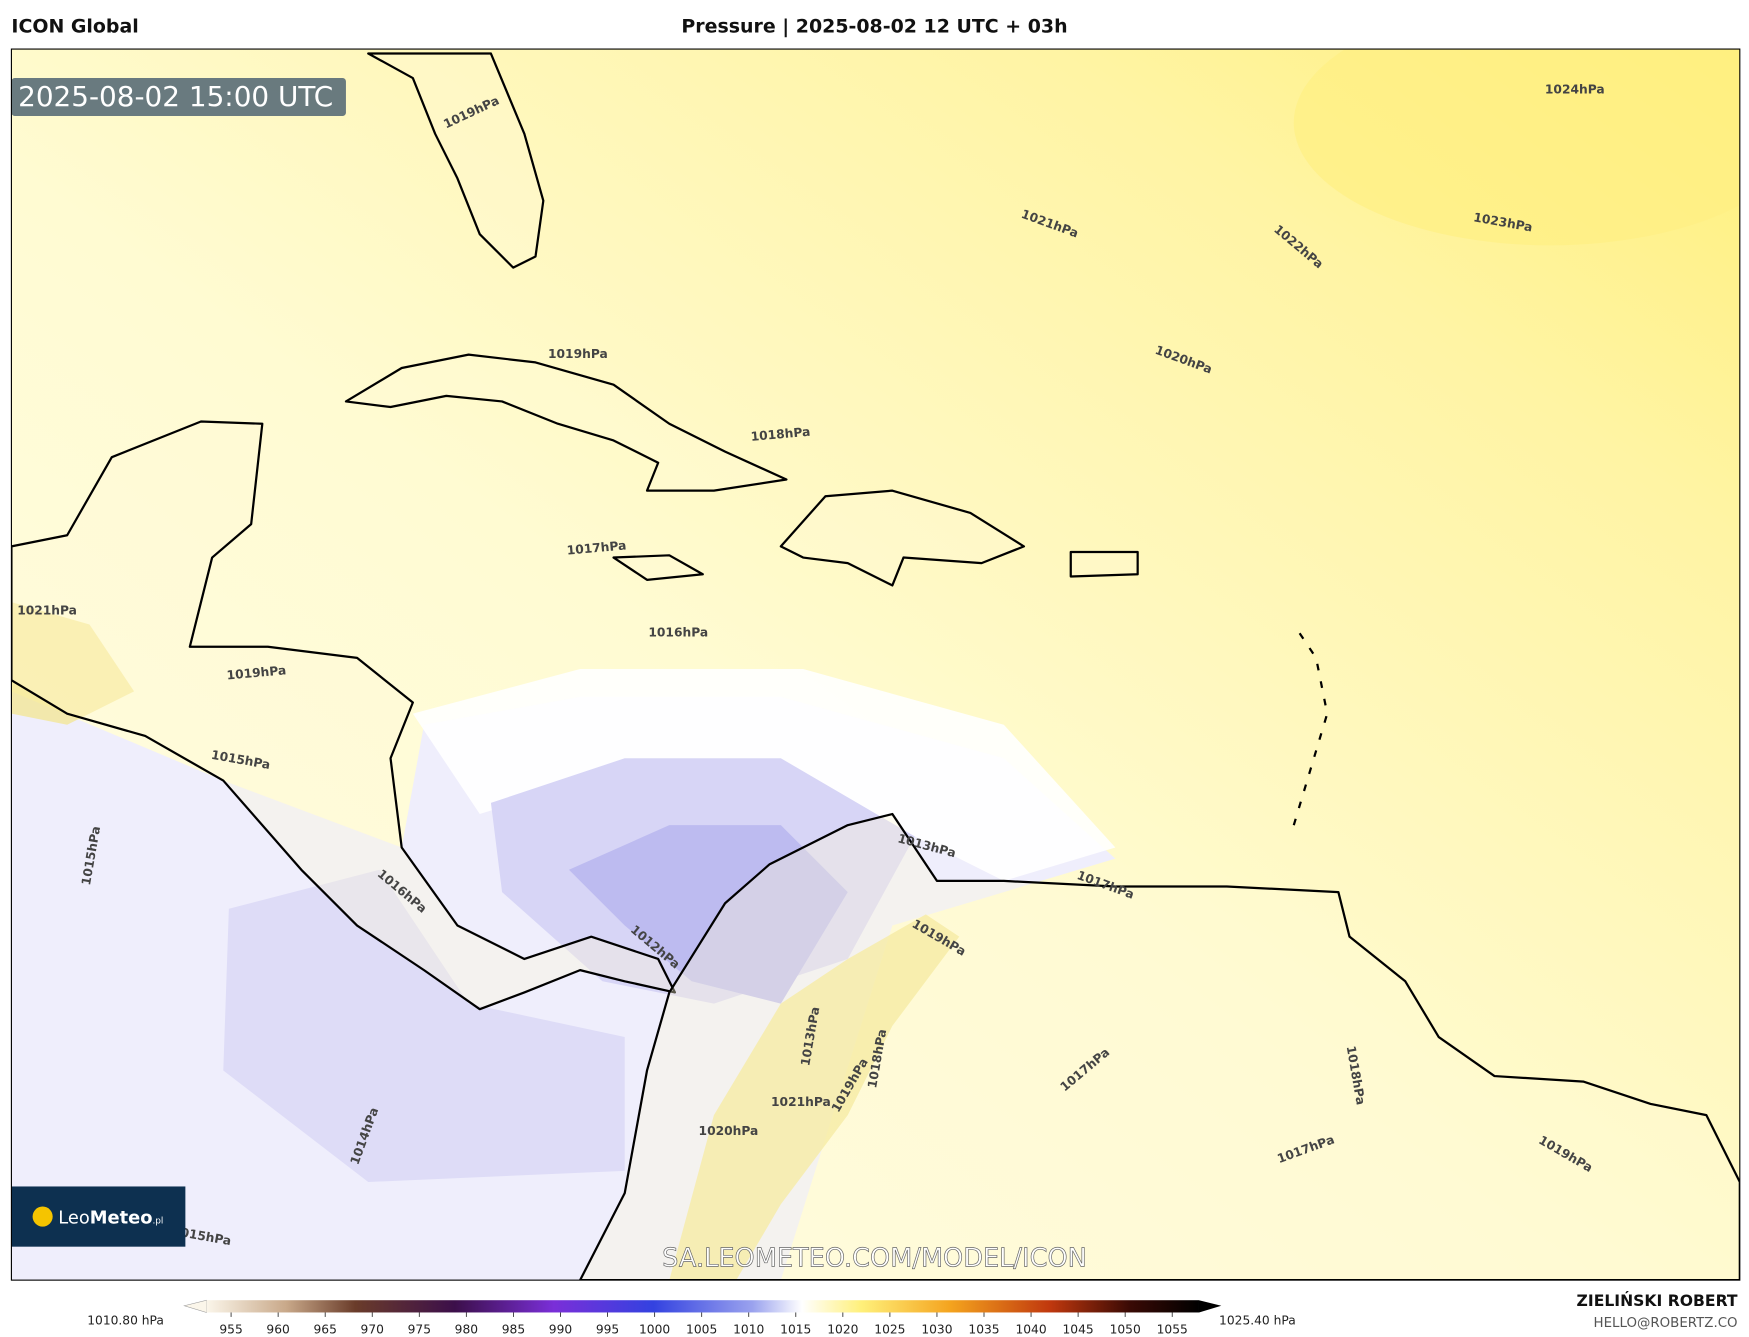 The height and width of the screenshot is (1337, 1749). I want to click on colorbar-tick-label: 980, so click(466, 1330).